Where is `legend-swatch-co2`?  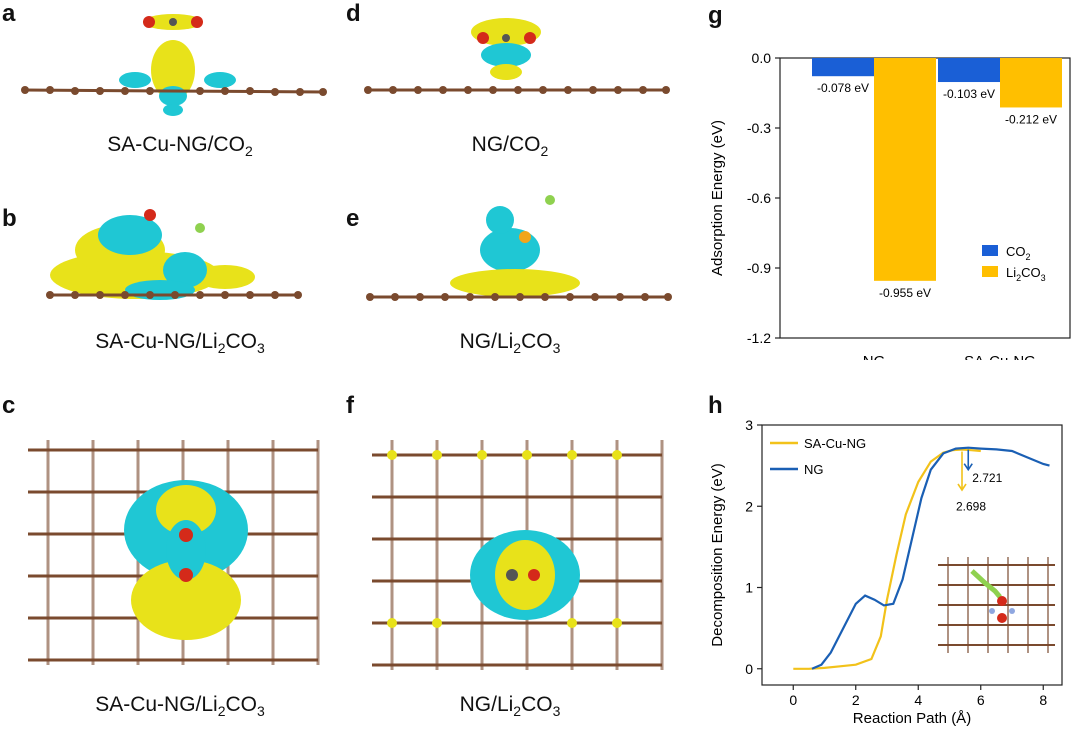 legend-swatch-co2 is located at coordinates (990, 250).